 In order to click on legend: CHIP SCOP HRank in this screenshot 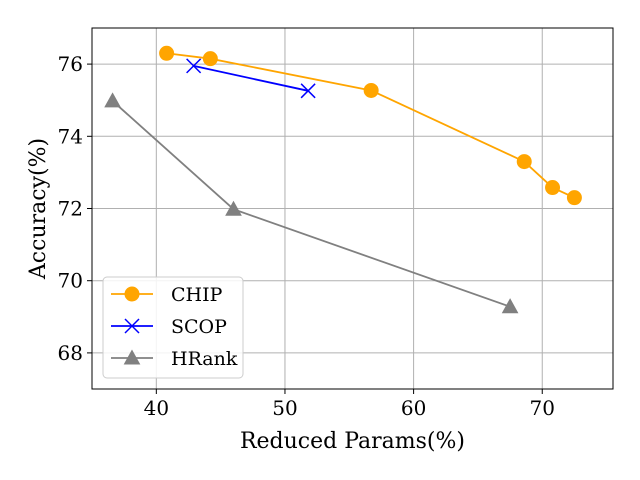, I will do `click(173, 327)`.